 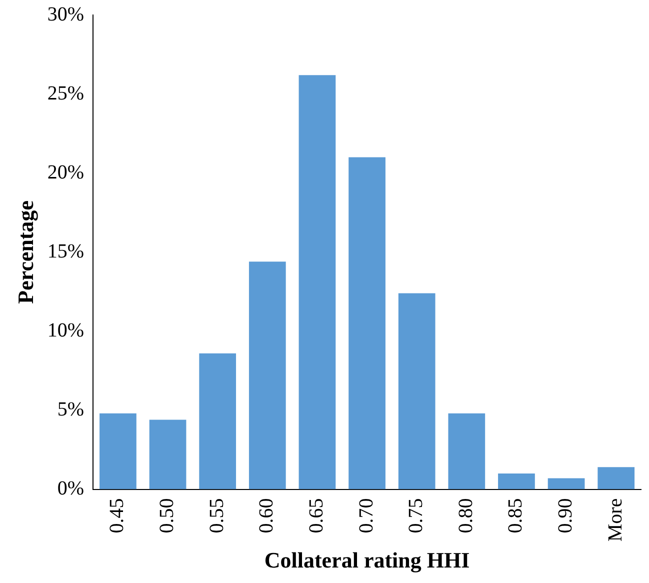 What do you see at coordinates (267, 516) in the screenshot?
I see `x-tick-label: 0.60` at bounding box center [267, 516].